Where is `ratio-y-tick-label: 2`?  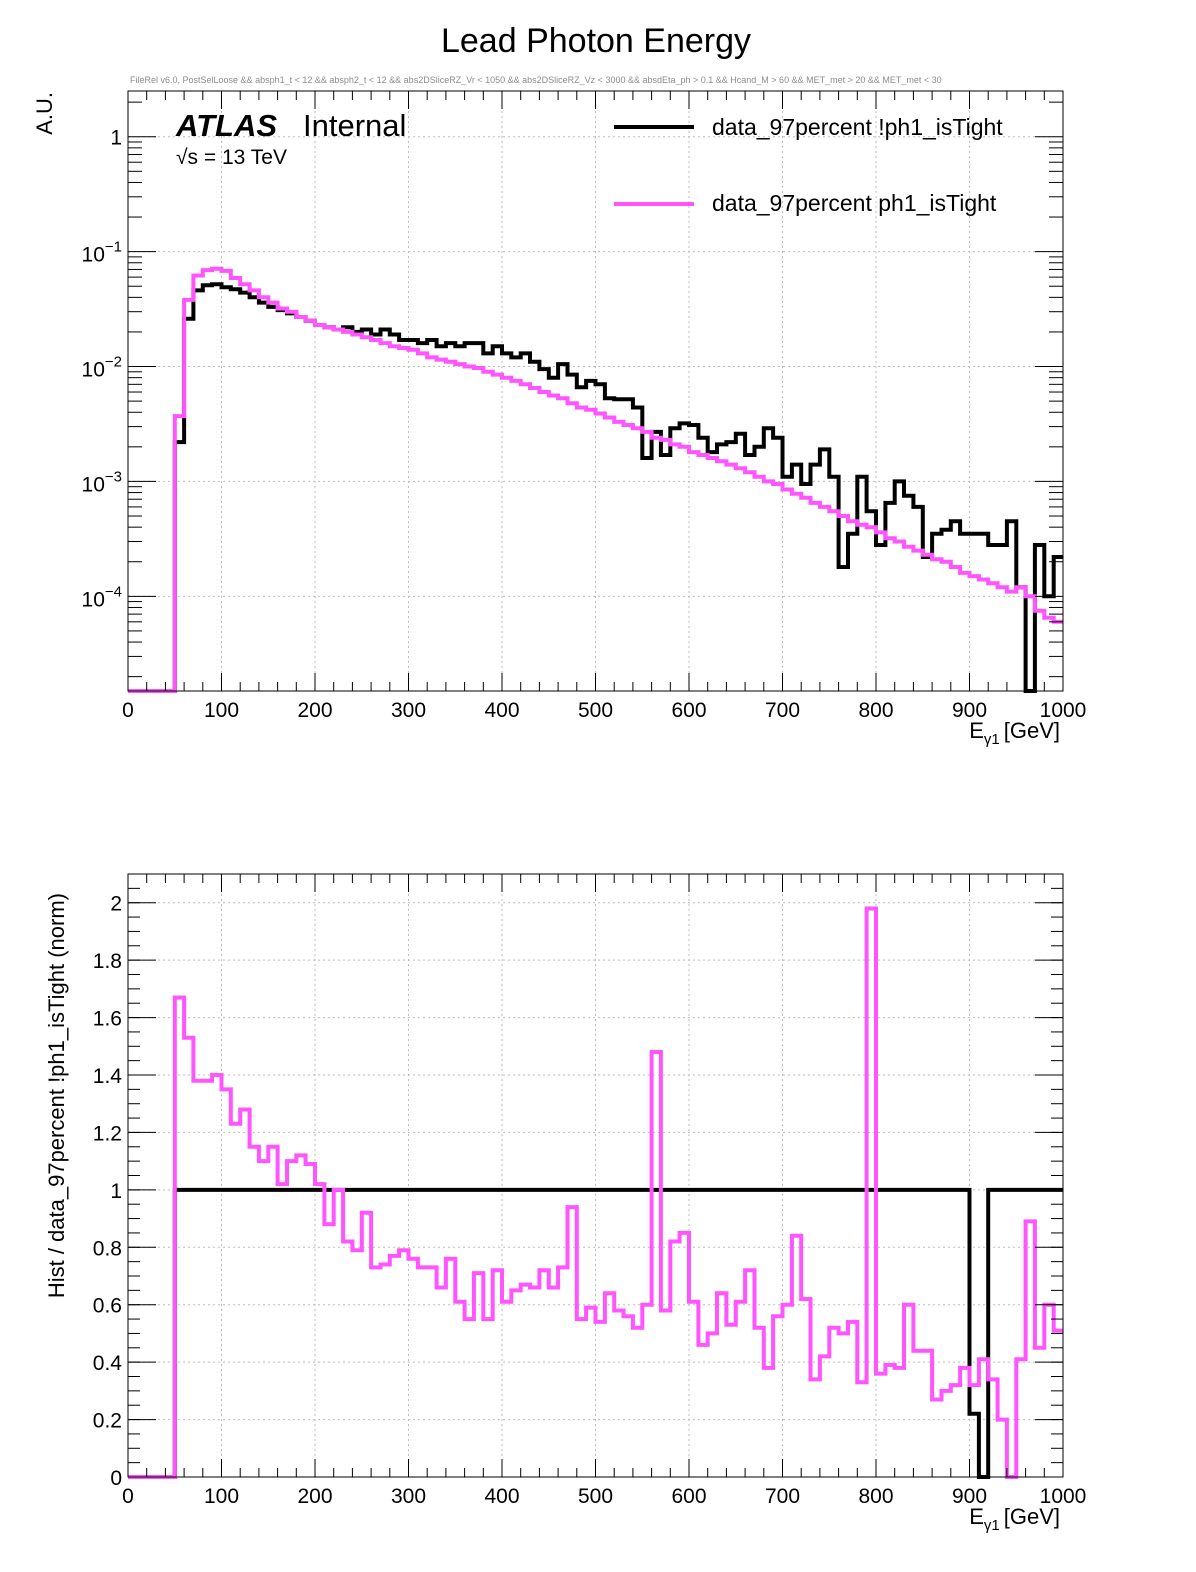 ratio-y-tick-label: 2 is located at coordinates (116, 904).